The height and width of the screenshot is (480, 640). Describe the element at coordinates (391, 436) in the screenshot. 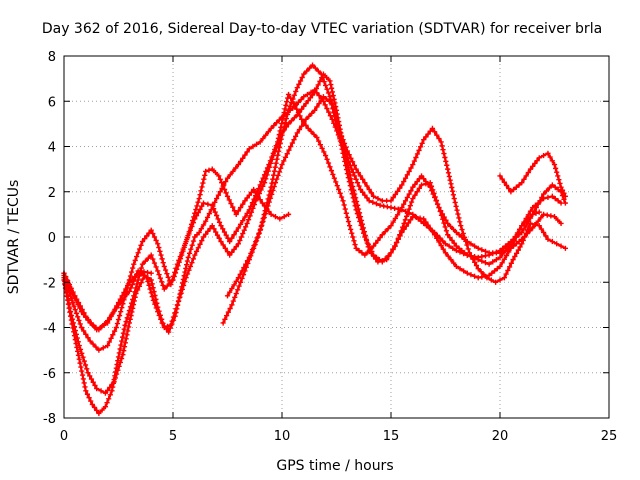

I see `x-tick-label: 15` at that location.